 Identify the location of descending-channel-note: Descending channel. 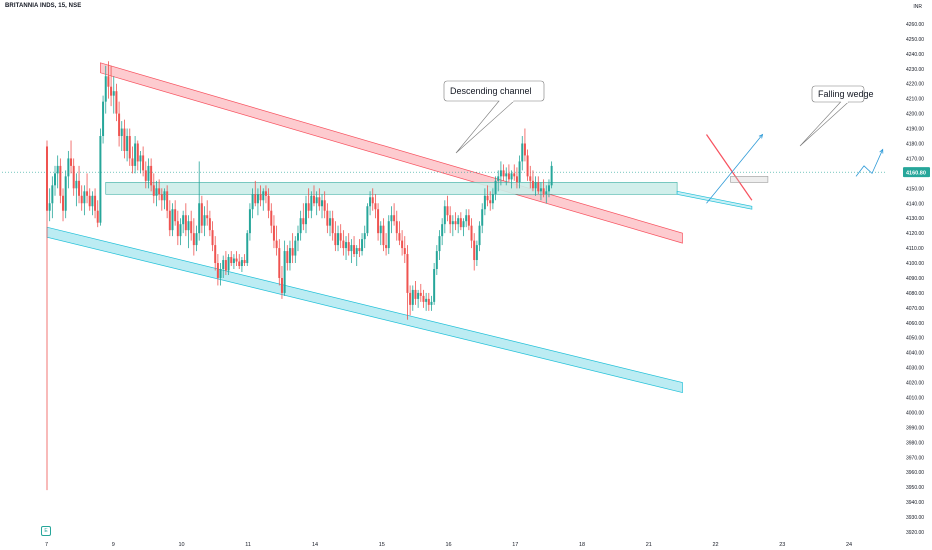
(494, 117).